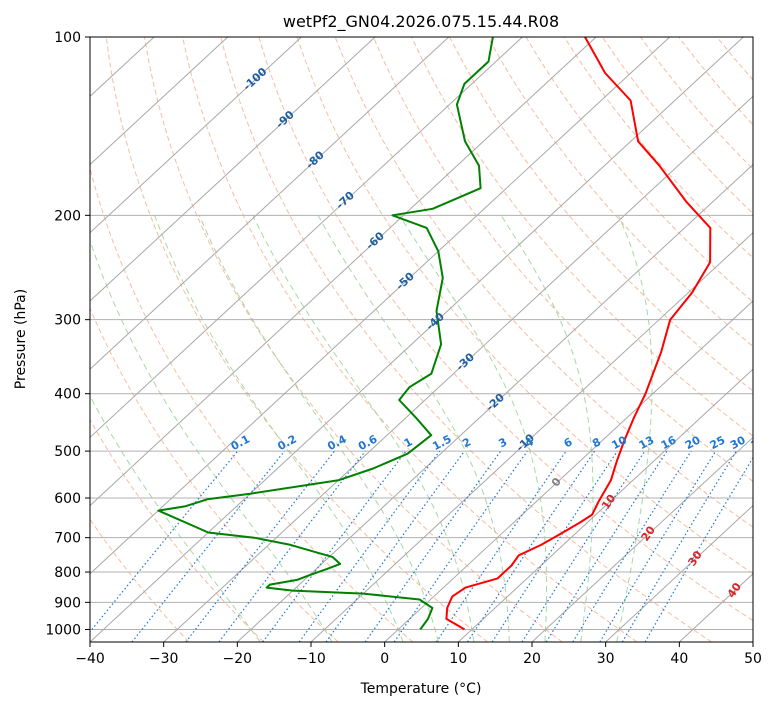  What do you see at coordinates (458, 659) in the screenshot?
I see `x-tick-label: 10` at bounding box center [458, 659].